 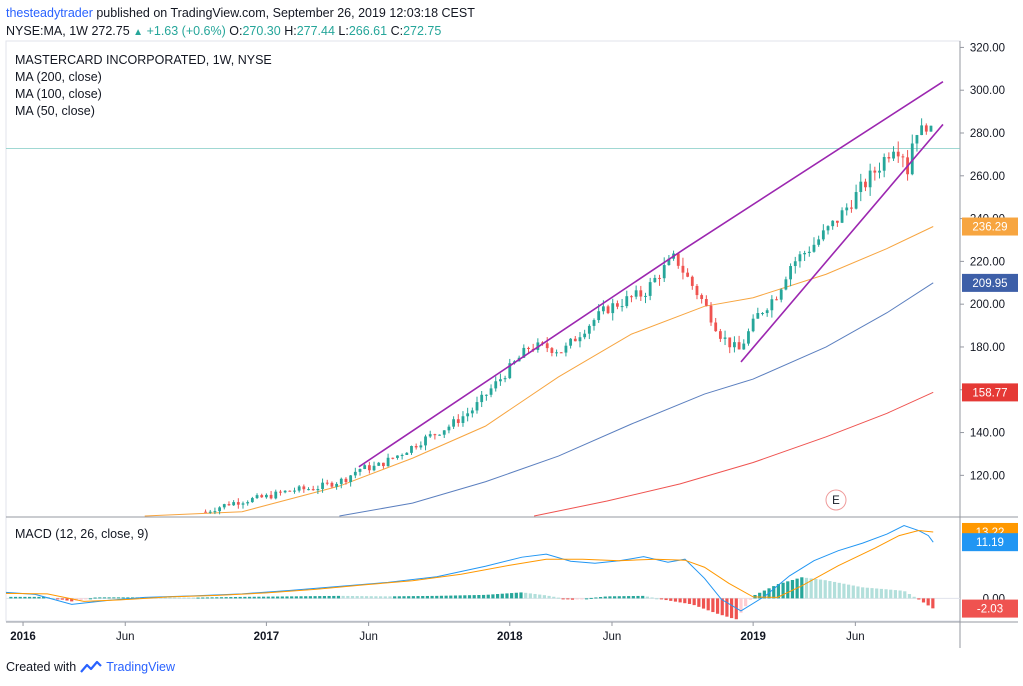 I want to click on price-tick-label: 120.00, so click(x=987, y=476).